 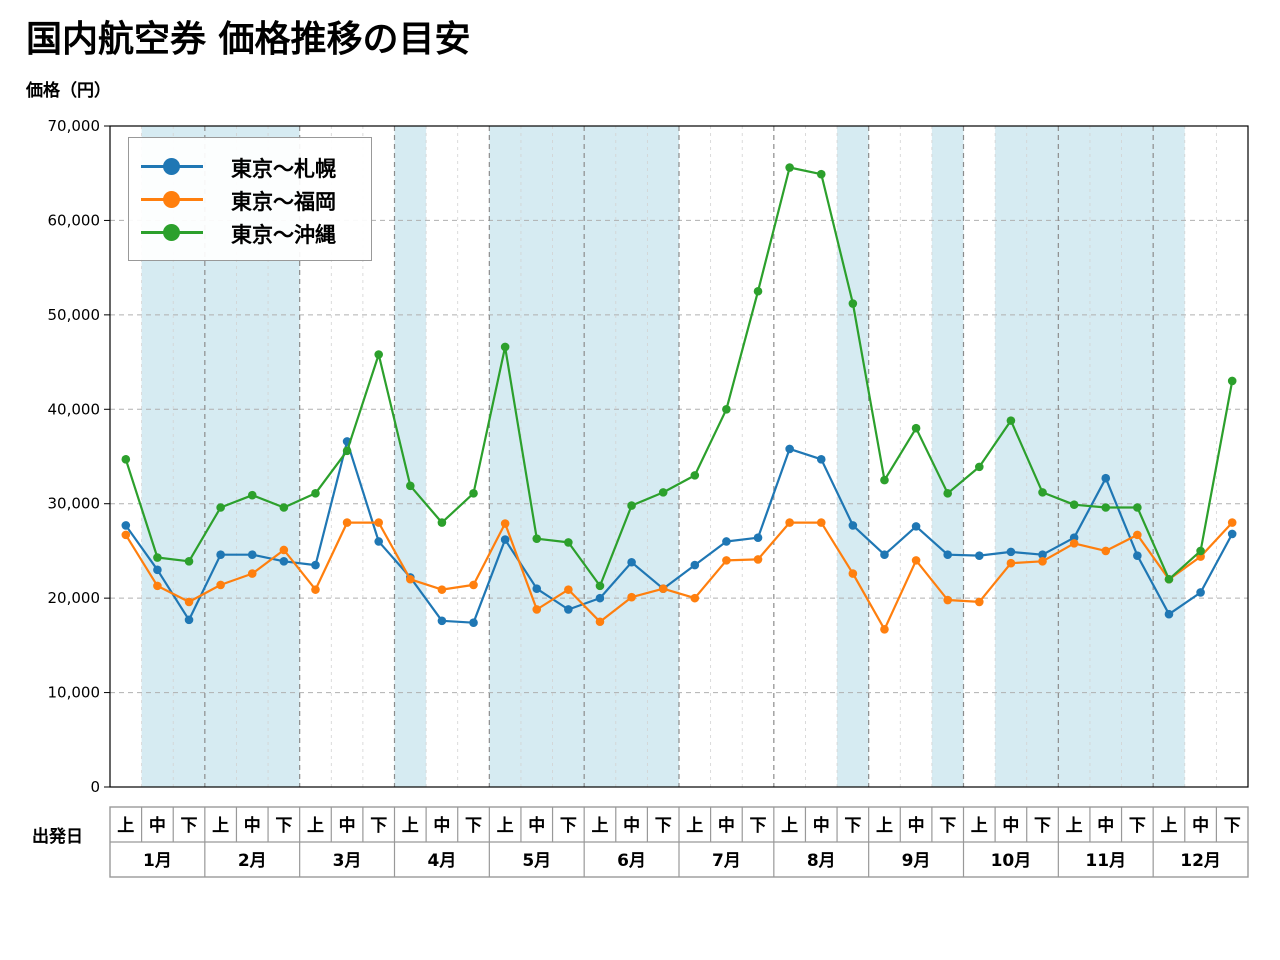 I want to click on legend-label-sapporo: 東京〜札幌, so click(x=283, y=169).